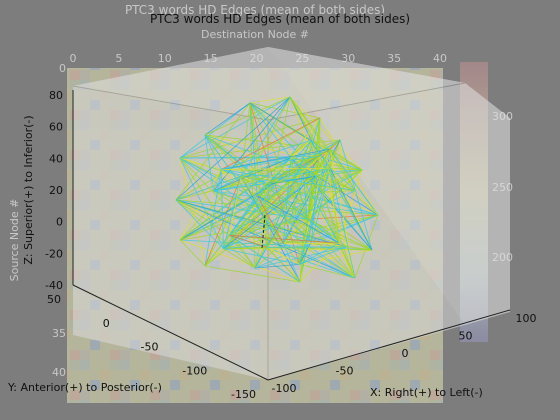 The width and height of the screenshot is (560, 420). I want to click on z-axis-label: Z: Superior(+) to Inferior(-), so click(28, 189).